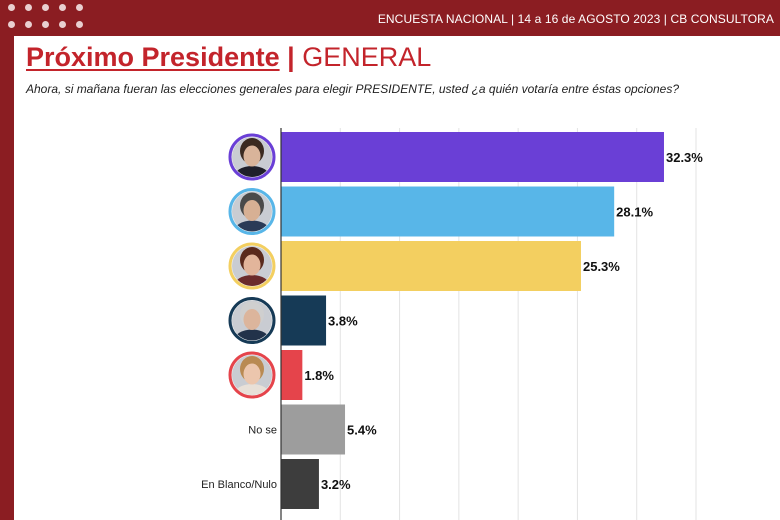 Image resolution: width=780 pixels, height=520 pixels. I want to click on page-title: Próximo Presidente | GENERAL, so click(228, 57).